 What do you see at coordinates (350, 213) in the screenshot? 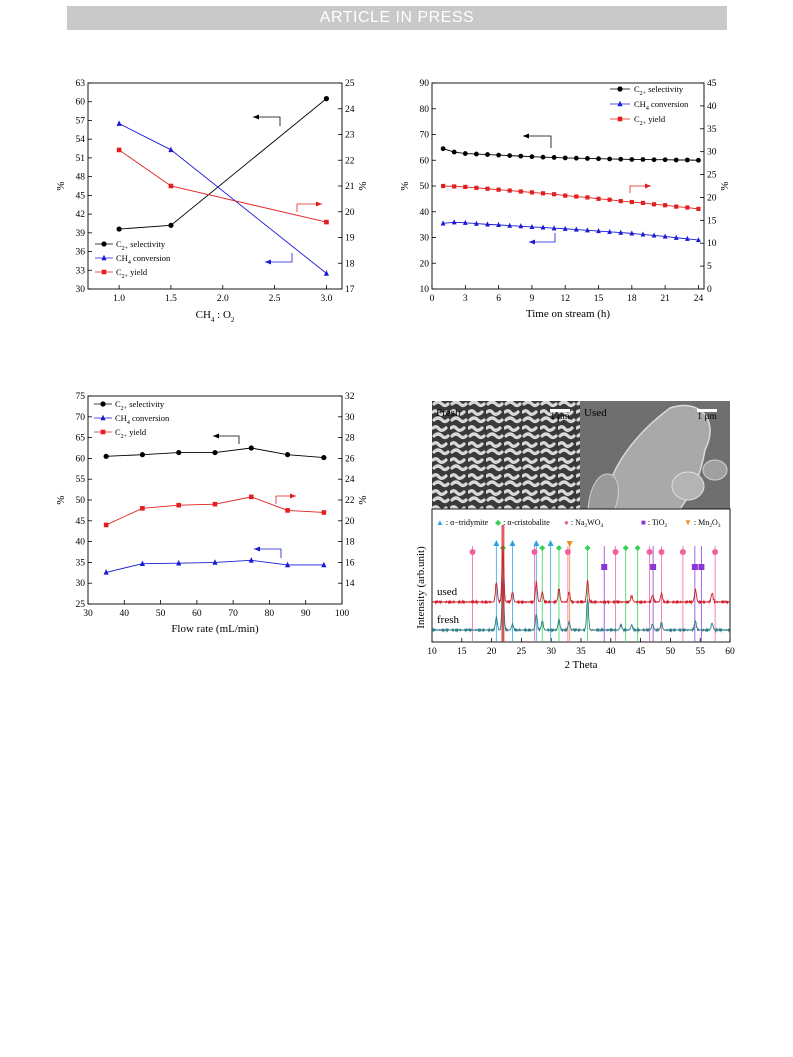
I see `y-right-tick-label: 20` at bounding box center [350, 213].